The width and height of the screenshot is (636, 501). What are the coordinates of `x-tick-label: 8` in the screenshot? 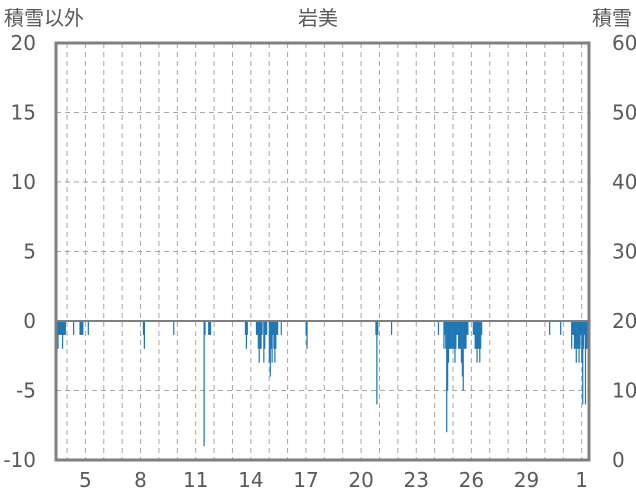 It's located at (140, 480).